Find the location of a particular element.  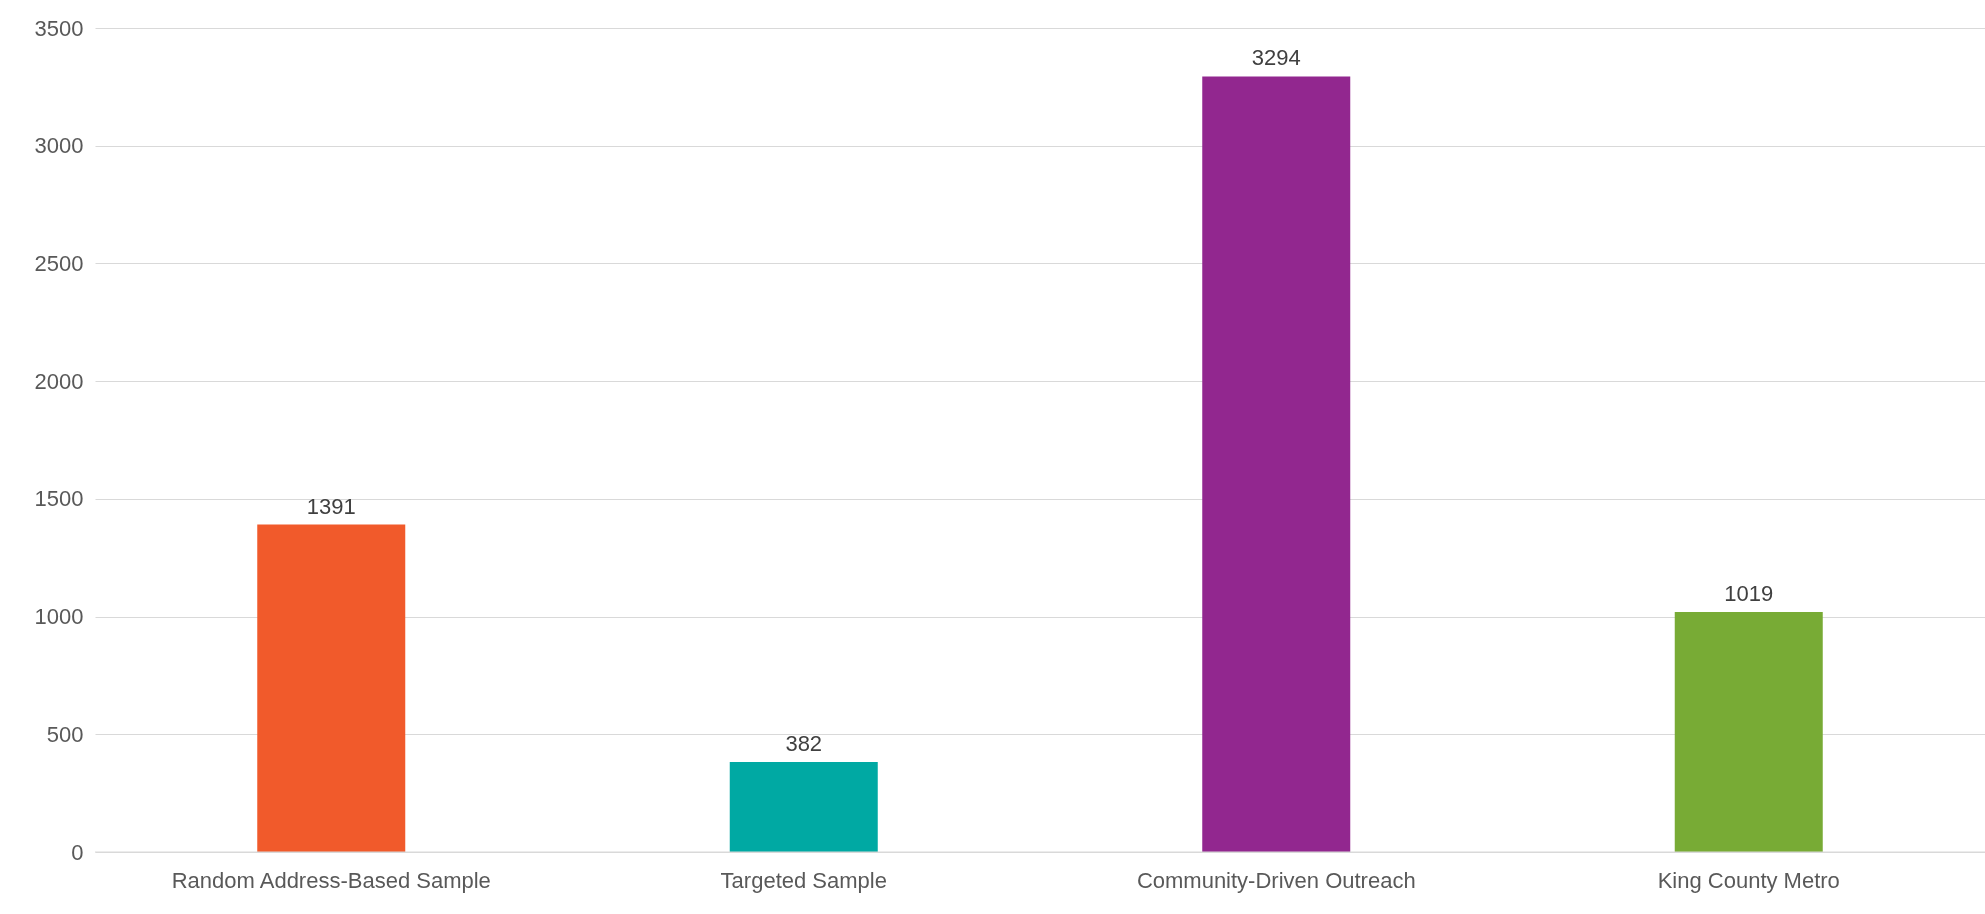

data-label: 382 is located at coordinates (804, 744).